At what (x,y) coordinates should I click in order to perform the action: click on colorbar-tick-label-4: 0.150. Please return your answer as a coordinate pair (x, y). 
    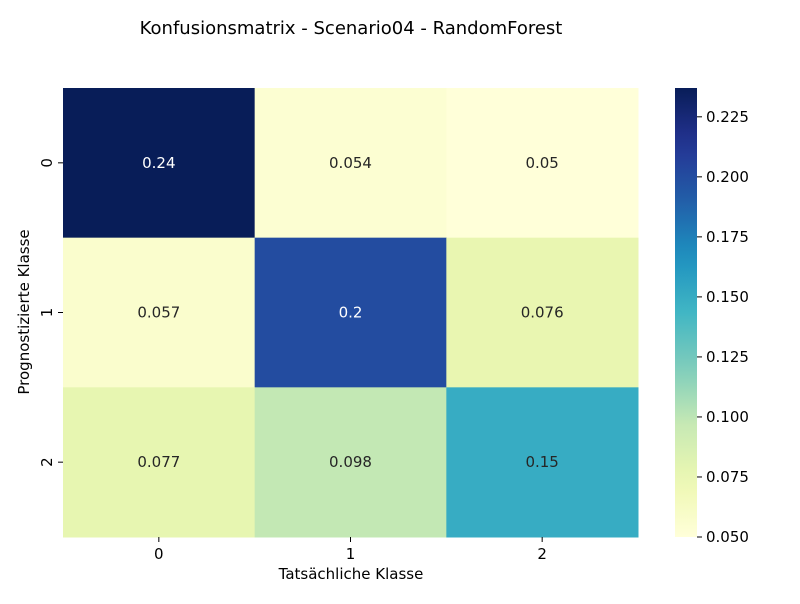
    Looking at the image, I should click on (727, 297).